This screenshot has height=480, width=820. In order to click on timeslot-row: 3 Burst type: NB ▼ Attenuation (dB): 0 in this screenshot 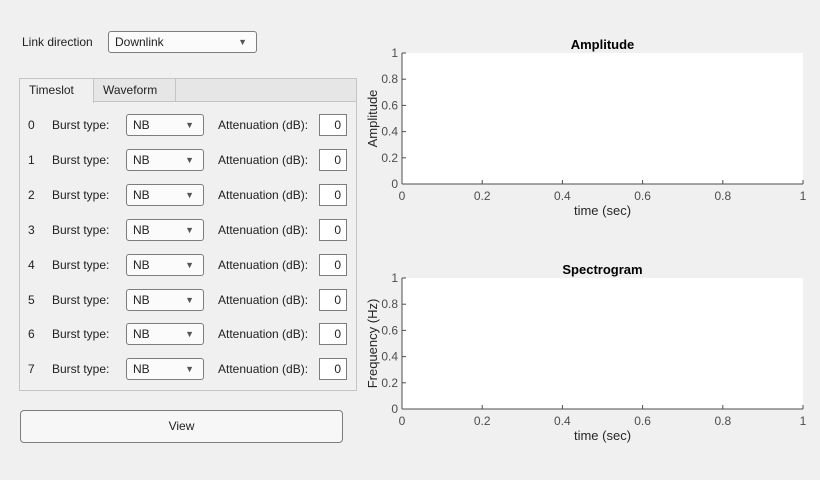, I will do `click(188, 230)`.